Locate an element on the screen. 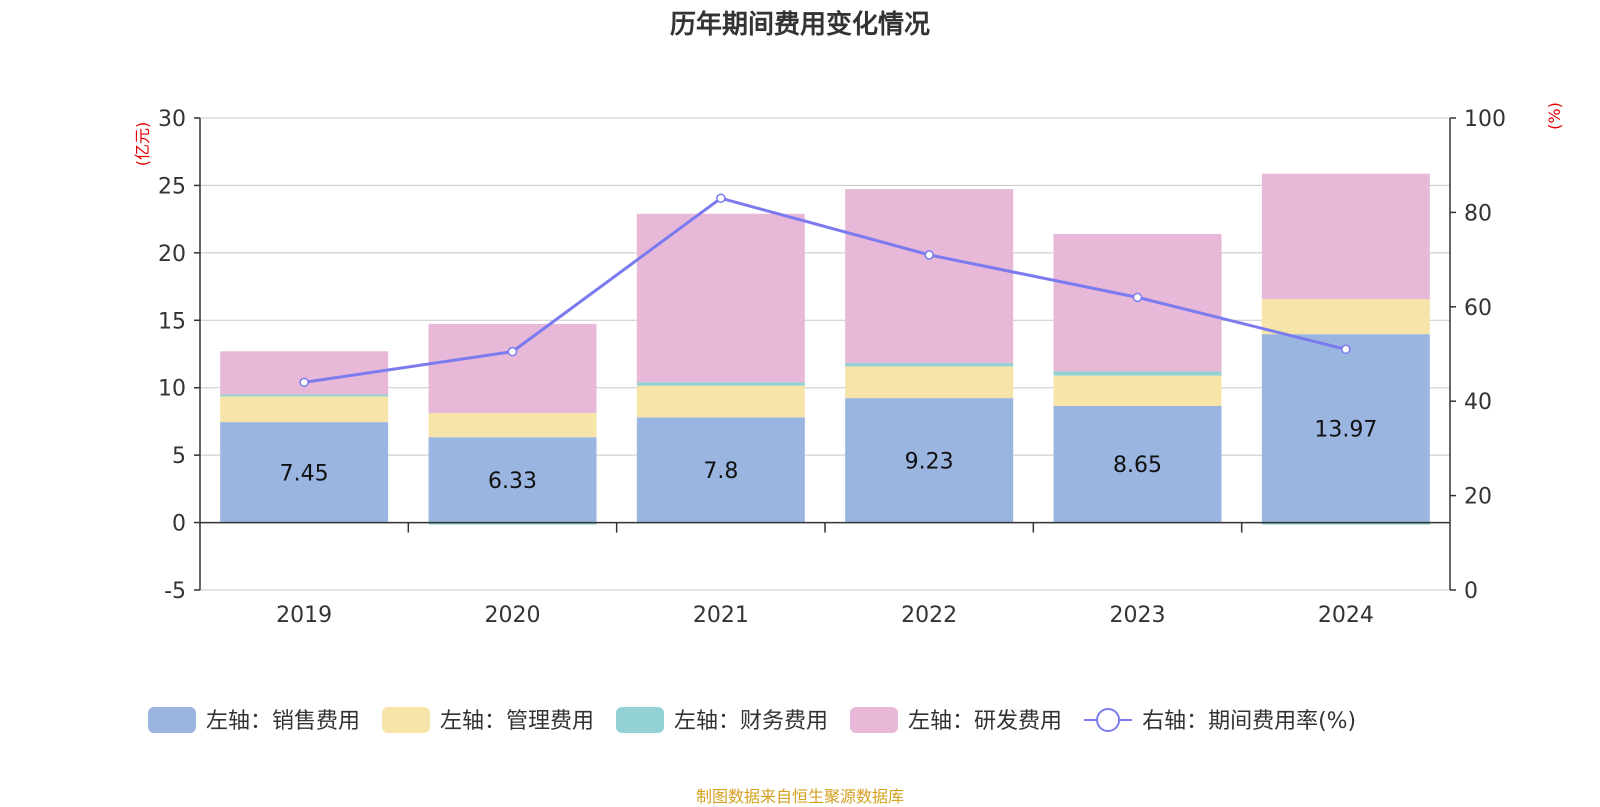 Image resolution: width=1600 pixels, height=807 pixels. data-source-note: 制图数据来自恒生聚源数据库 is located at coordinates (799, 796).